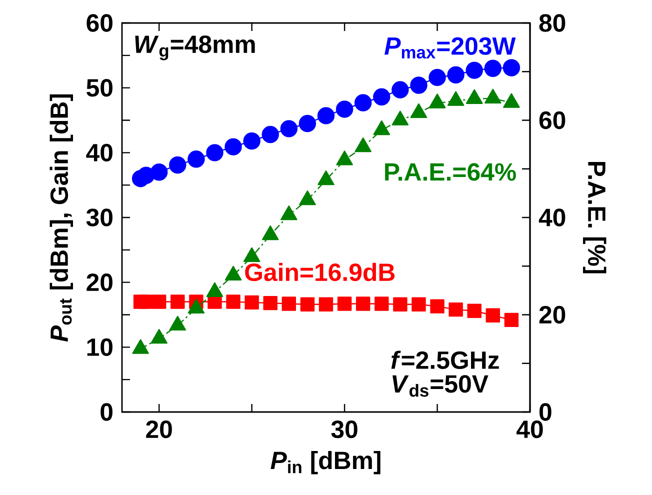 This screenshot has width=652, height=495. I want to click on y-tick-label: 50, so click(99, 88).